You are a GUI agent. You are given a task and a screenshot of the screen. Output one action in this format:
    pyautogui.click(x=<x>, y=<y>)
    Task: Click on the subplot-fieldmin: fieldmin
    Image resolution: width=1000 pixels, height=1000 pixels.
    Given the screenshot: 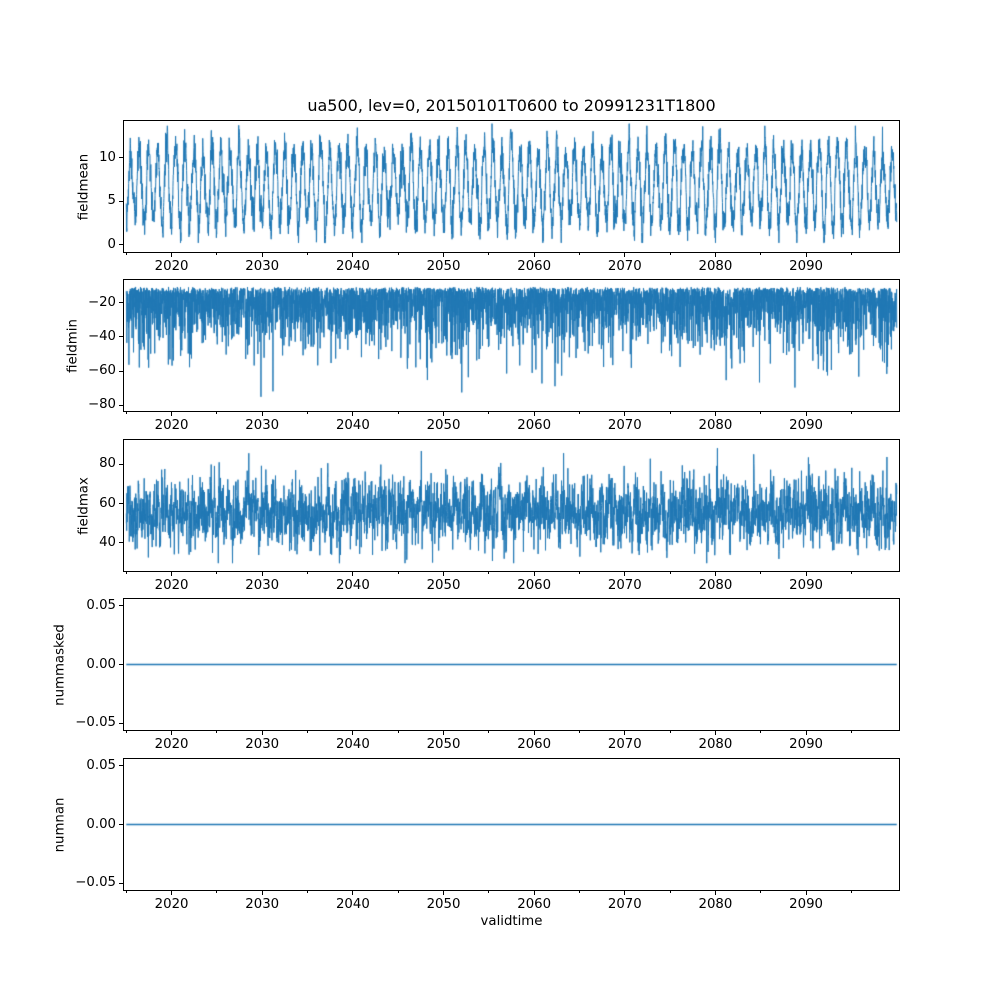 What is the action you would take?
    pyautogui.click(x=482, y=345)
    